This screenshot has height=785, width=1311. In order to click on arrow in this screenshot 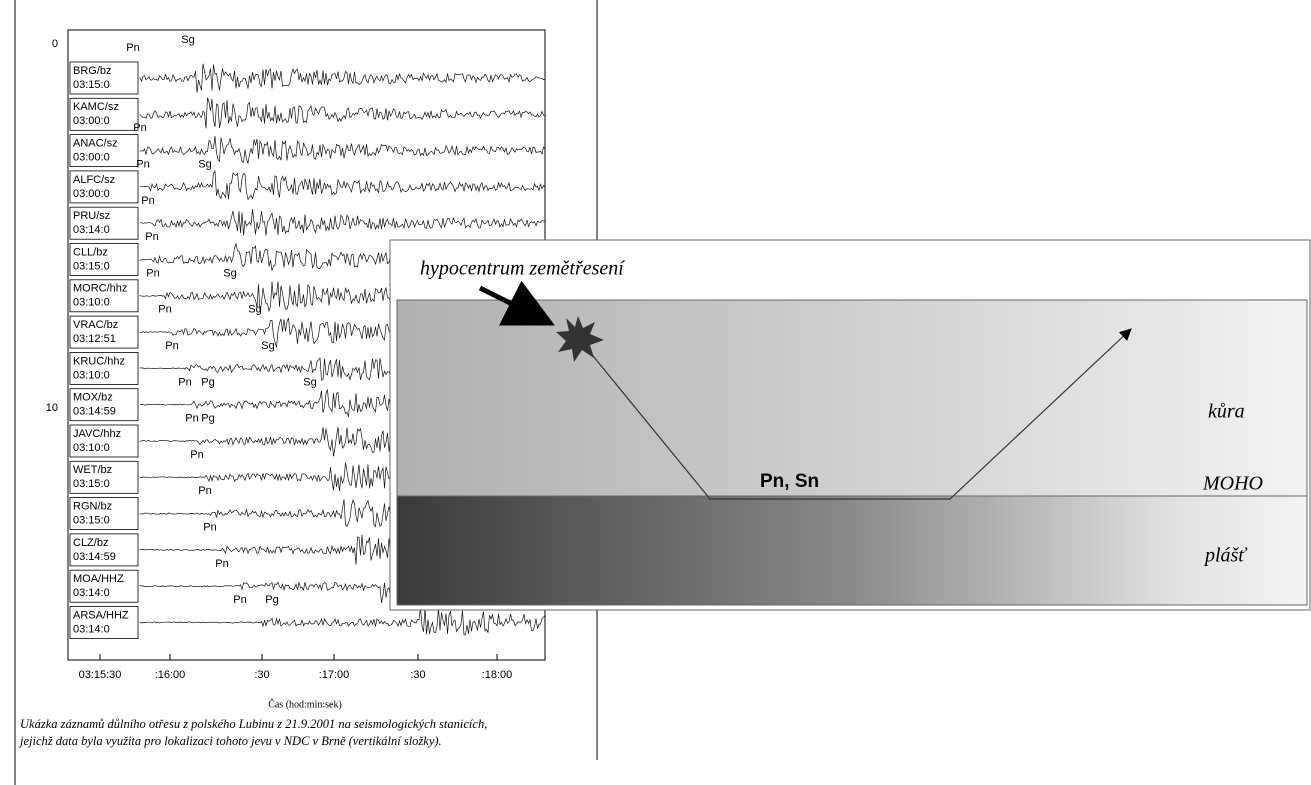, I will do `click(516, 303)`.